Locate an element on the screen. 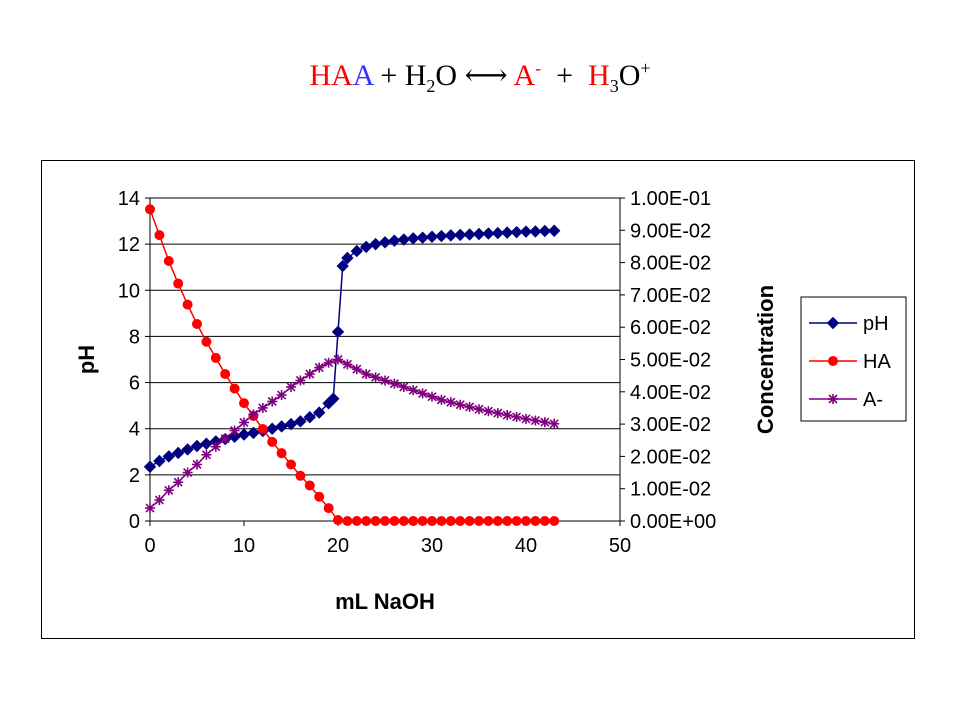 Image resolution: width=960 pixels, height=720 pixels. x-tick-label: 0 is located at coordinates (149, 546).